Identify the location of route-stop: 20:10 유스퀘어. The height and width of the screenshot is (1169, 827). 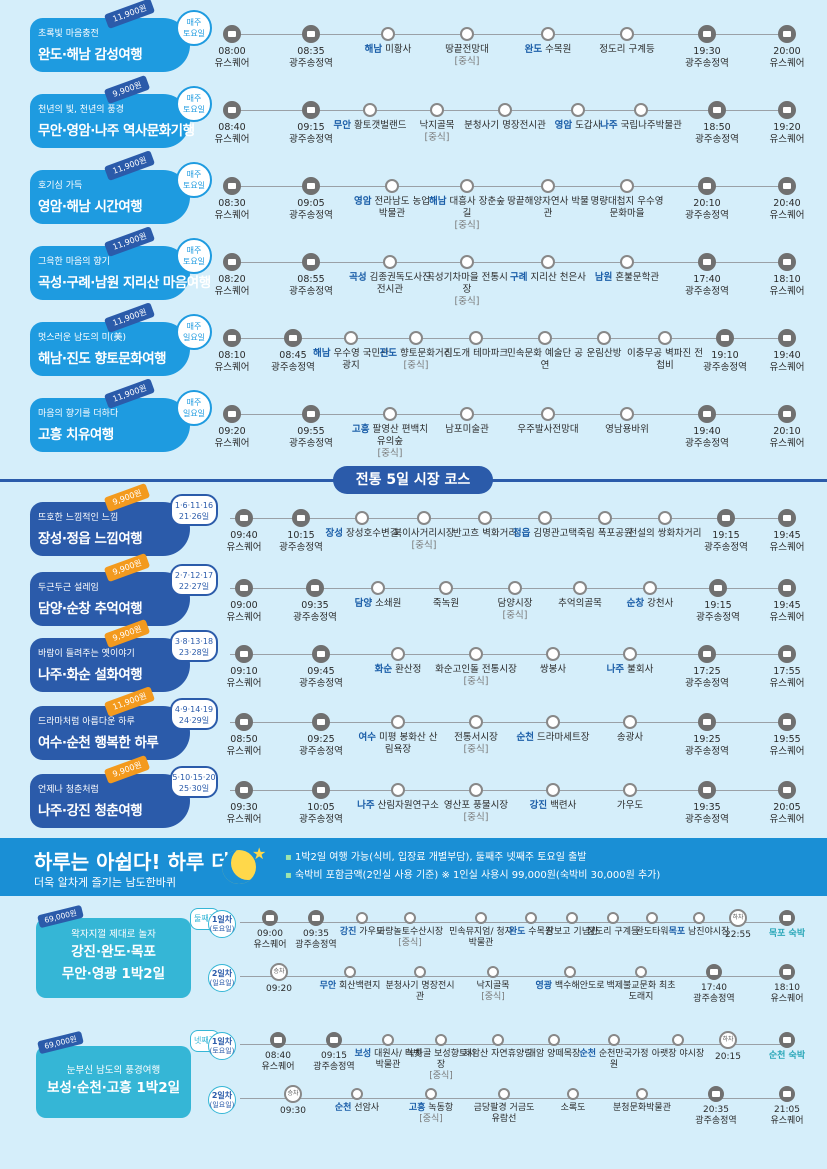
(786, 422).